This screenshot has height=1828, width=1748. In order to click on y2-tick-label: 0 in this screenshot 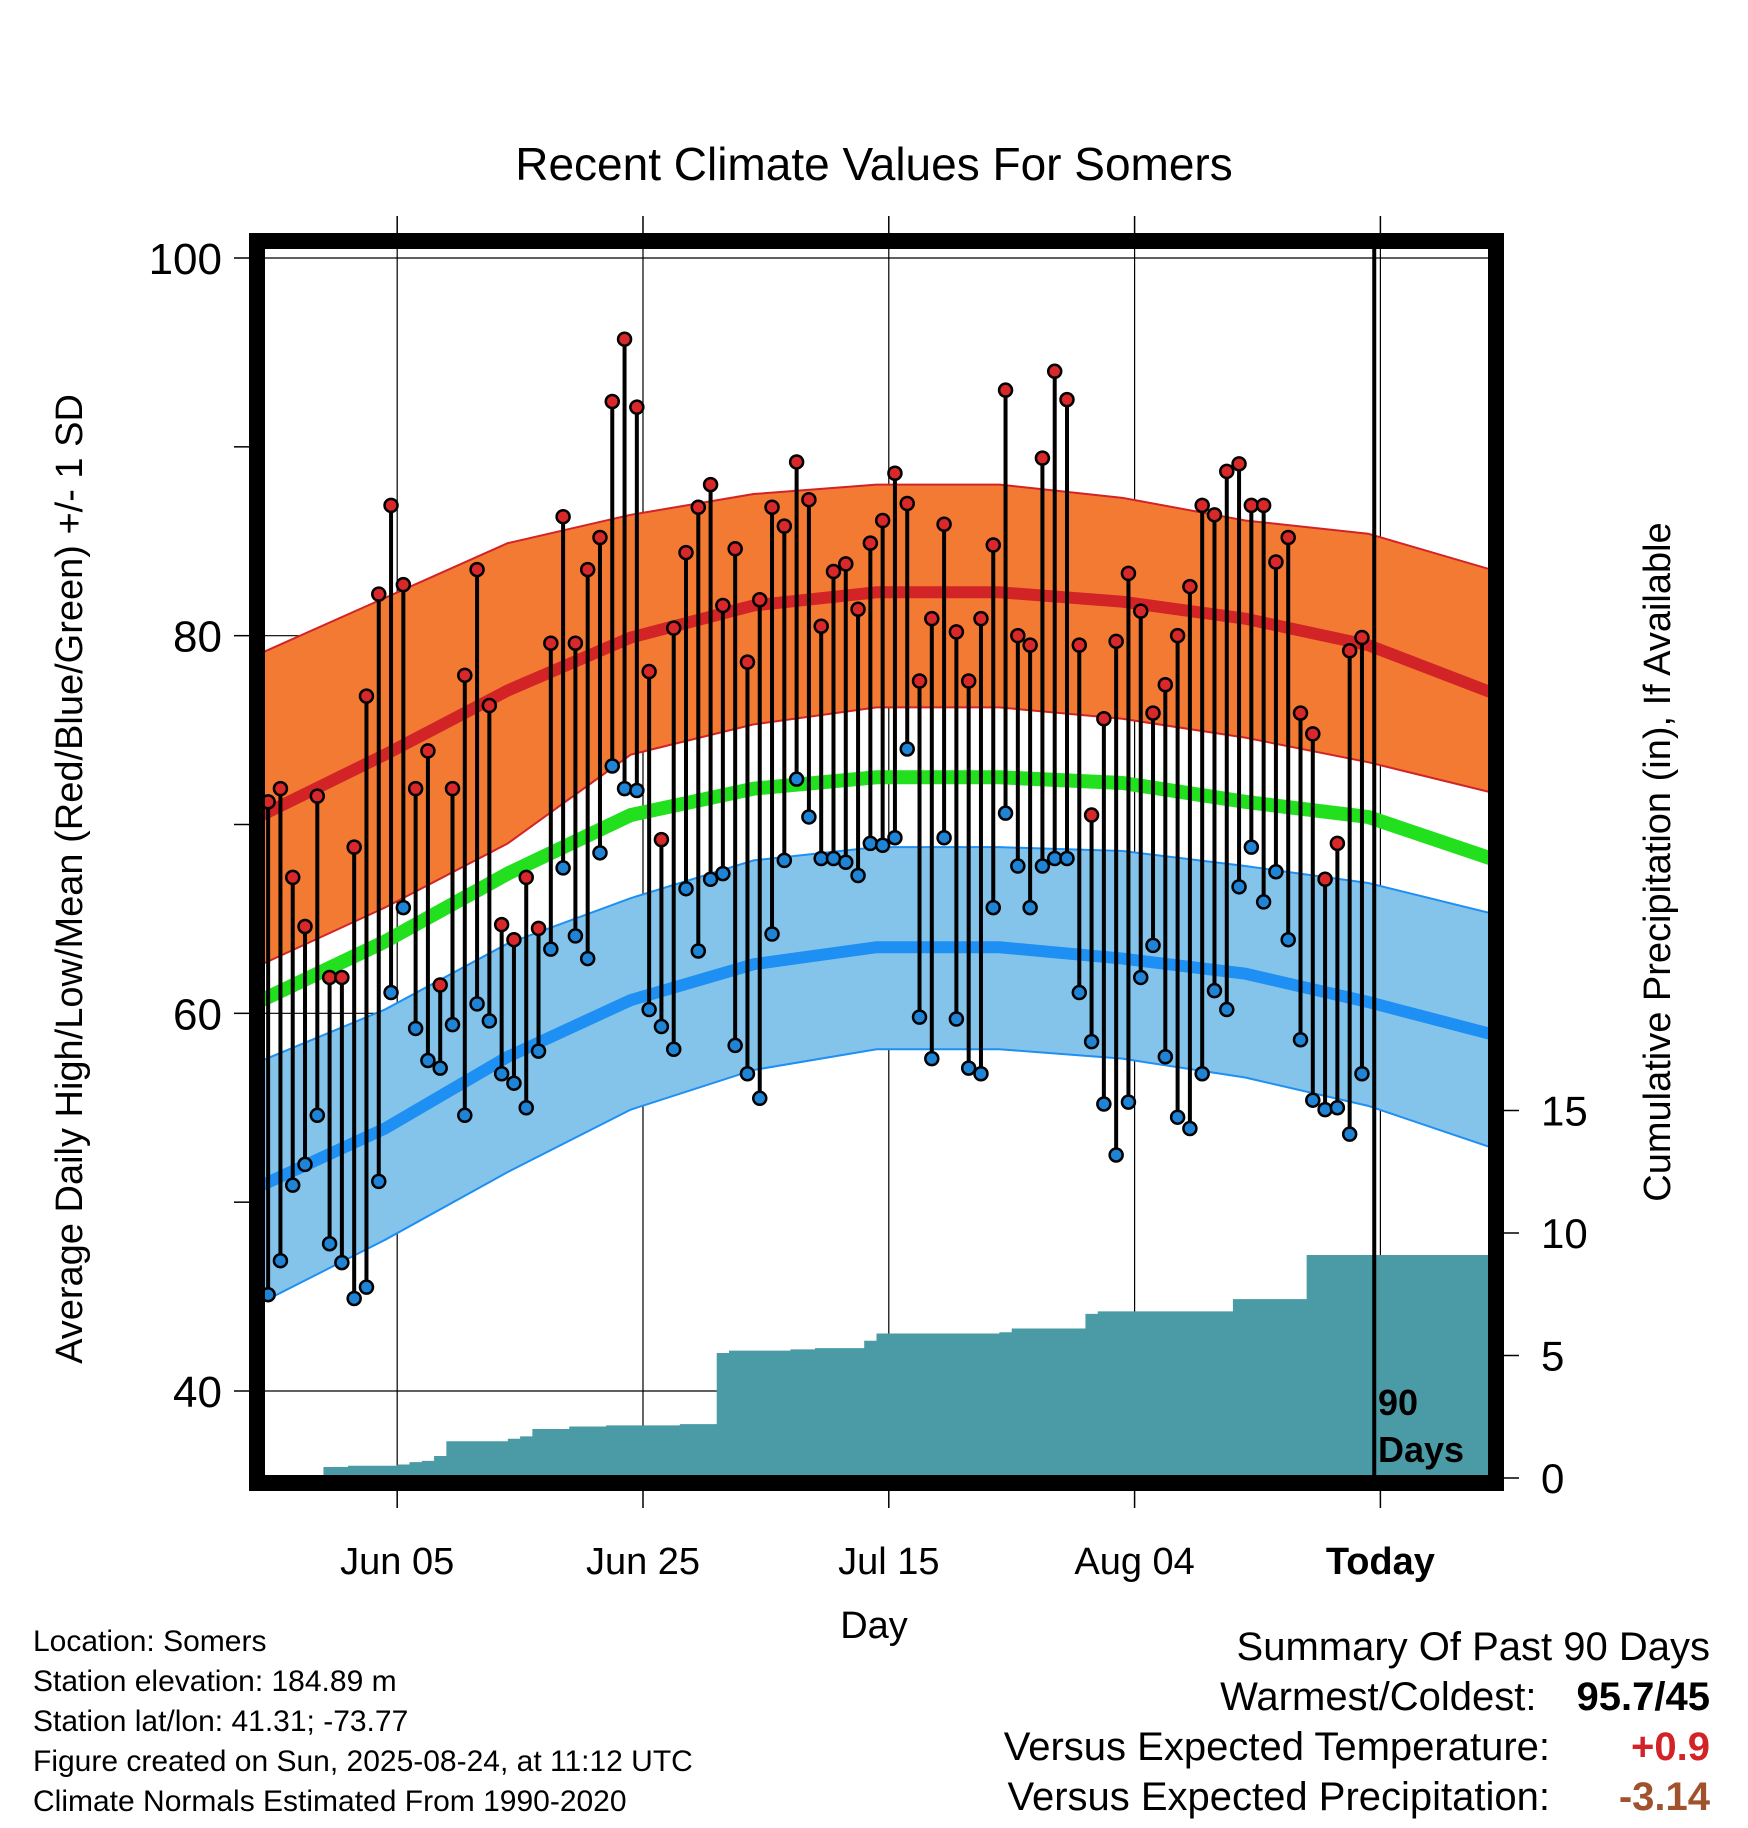, I will do `click(1552, 1478)`.